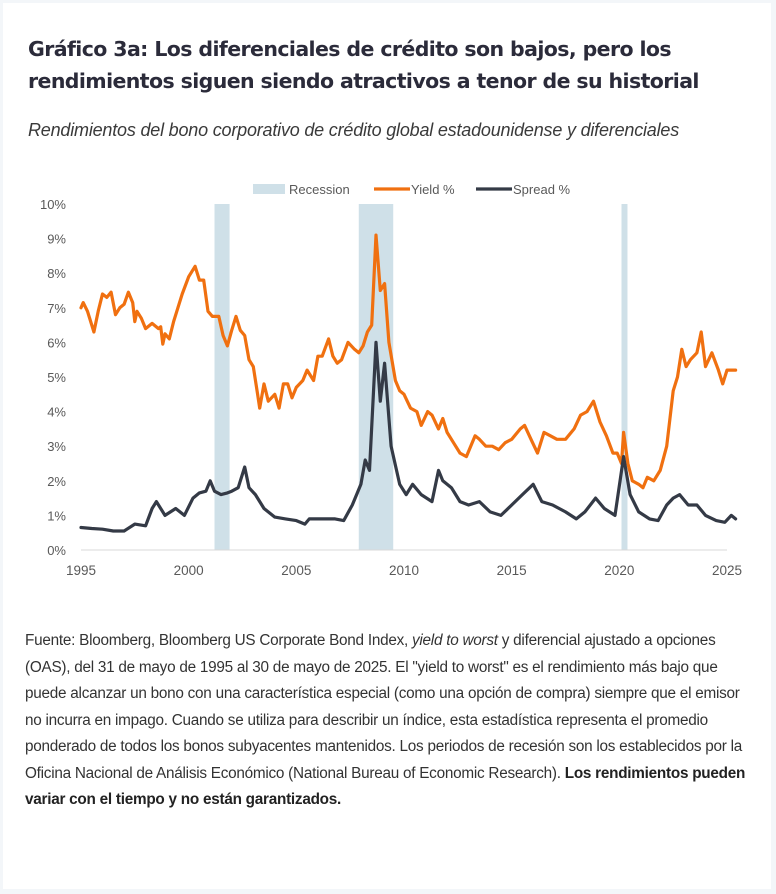  Describe the element at coordinates (56, 446) in the screenshot. I see `y-tick-label: 3%` at that location.